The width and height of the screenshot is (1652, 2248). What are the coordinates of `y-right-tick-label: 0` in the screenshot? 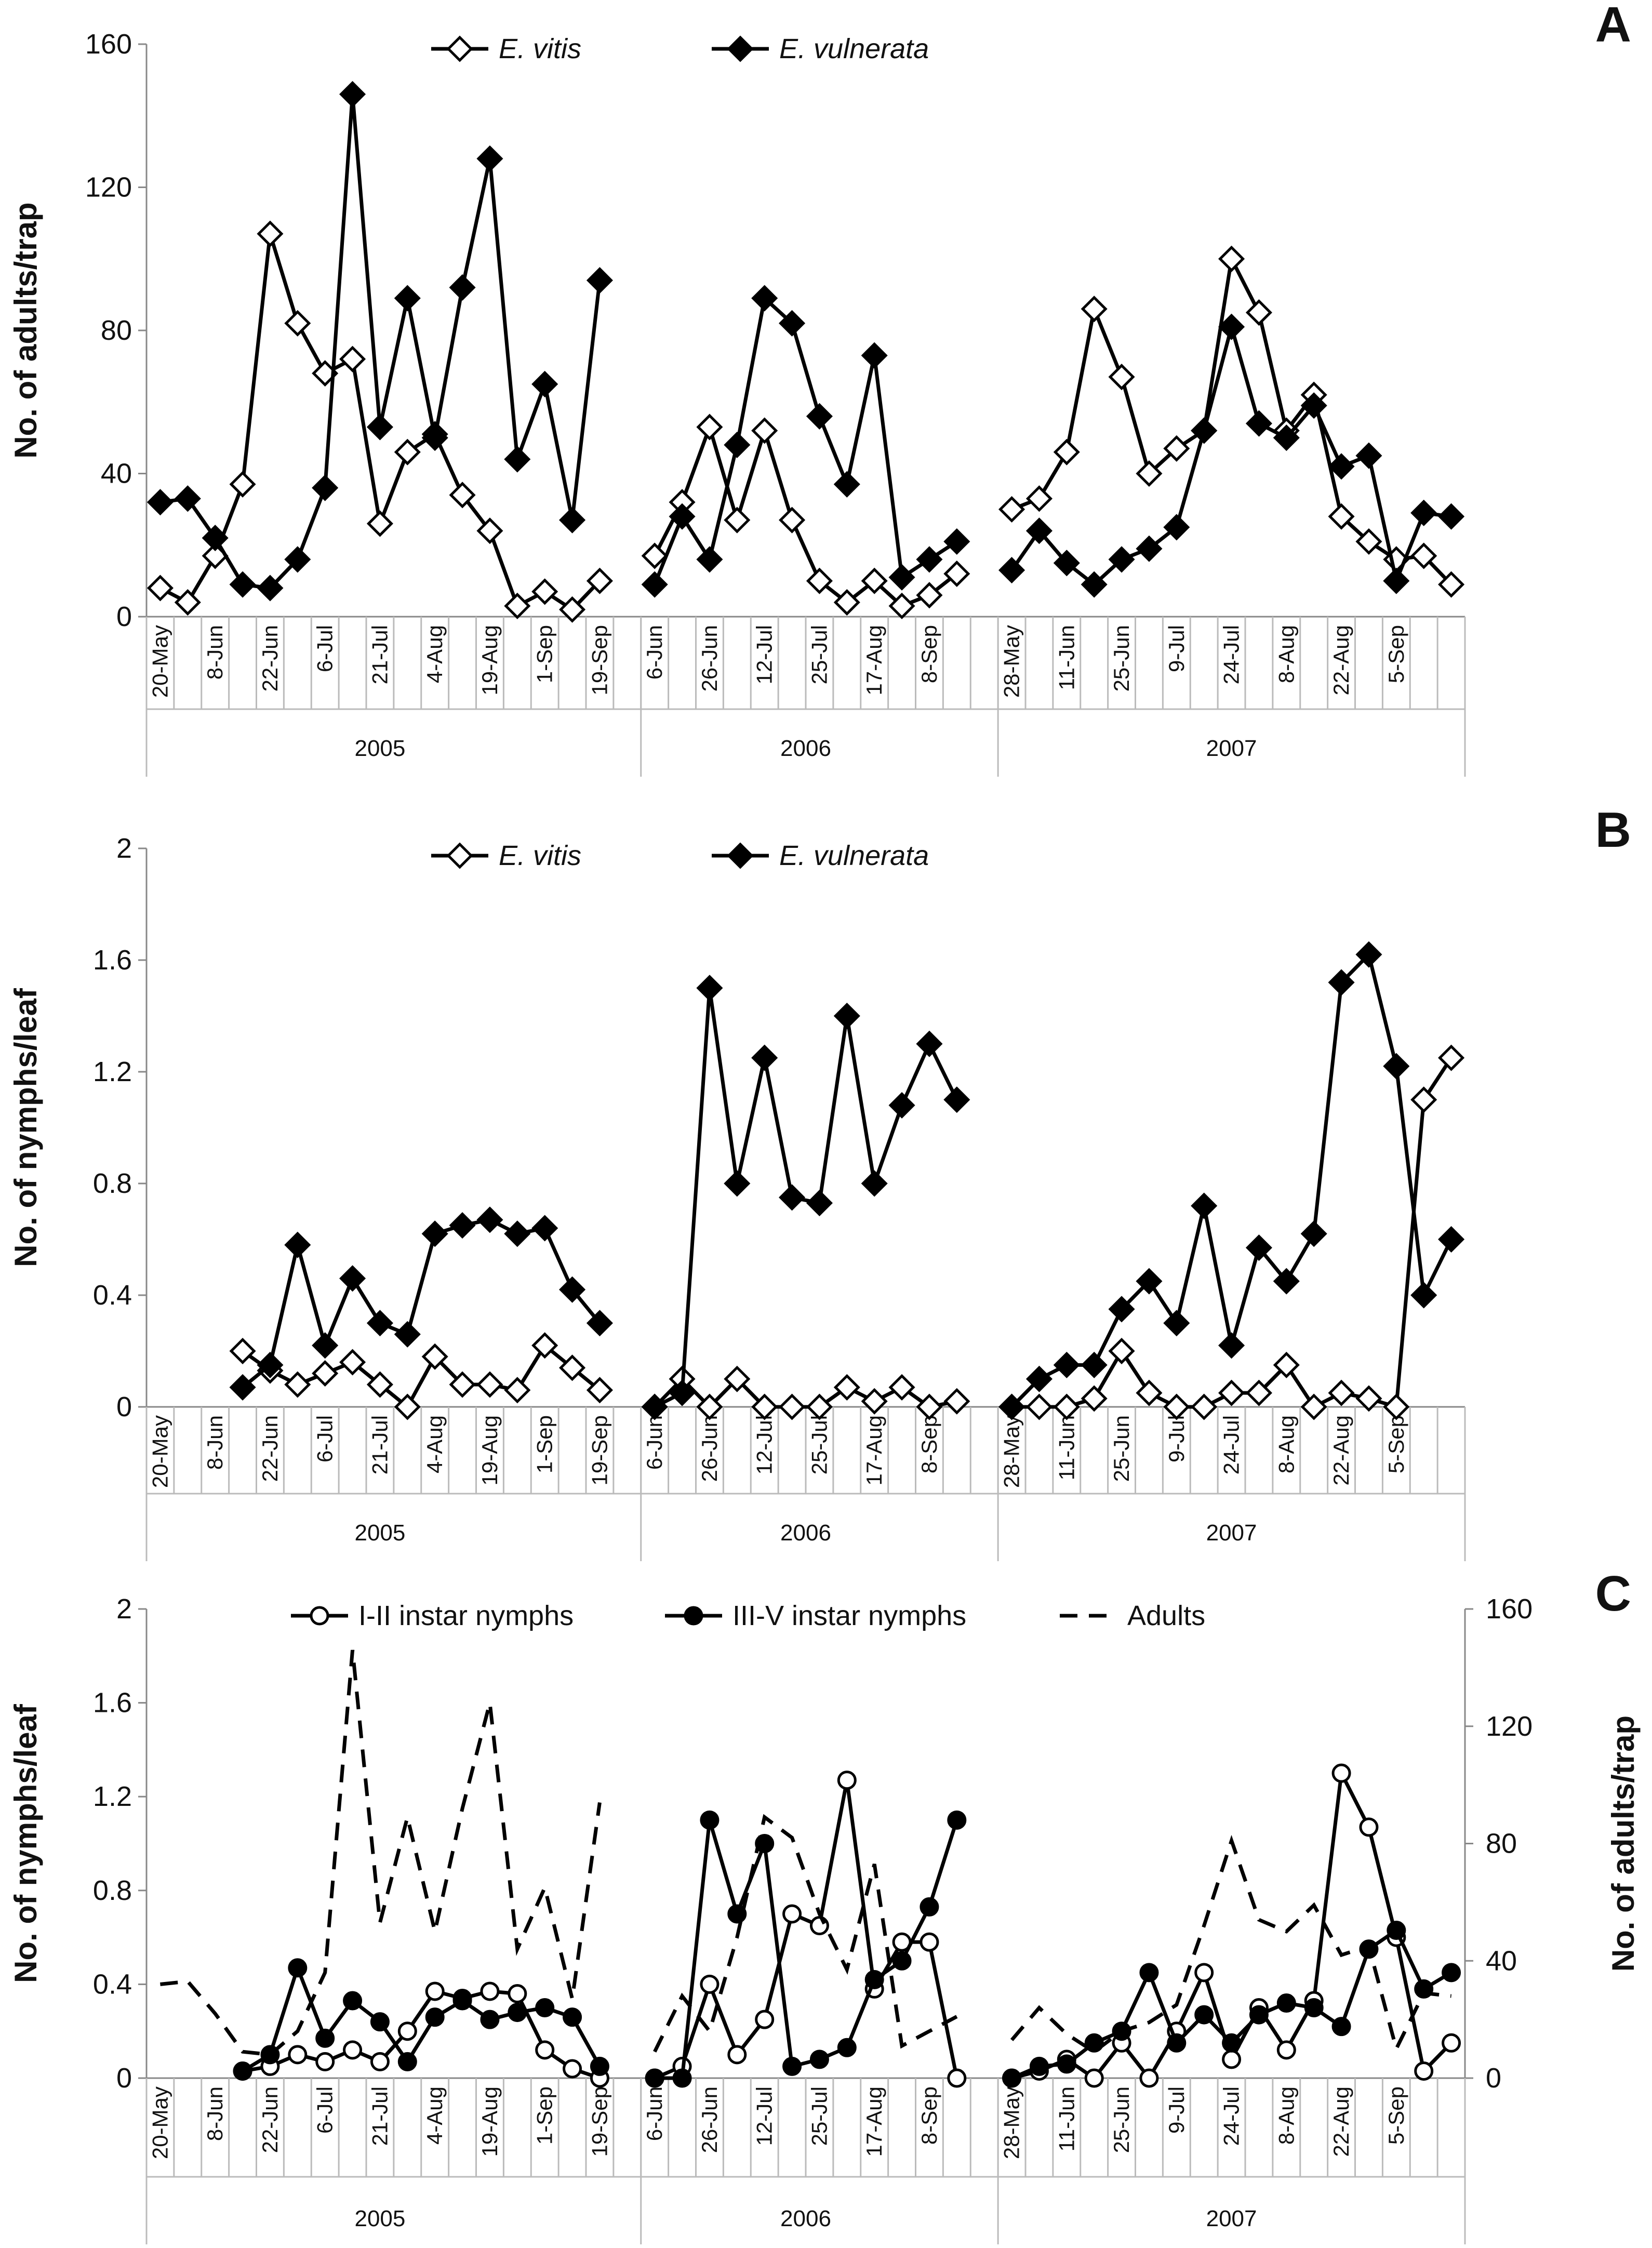 It's located at (1494, 2079).